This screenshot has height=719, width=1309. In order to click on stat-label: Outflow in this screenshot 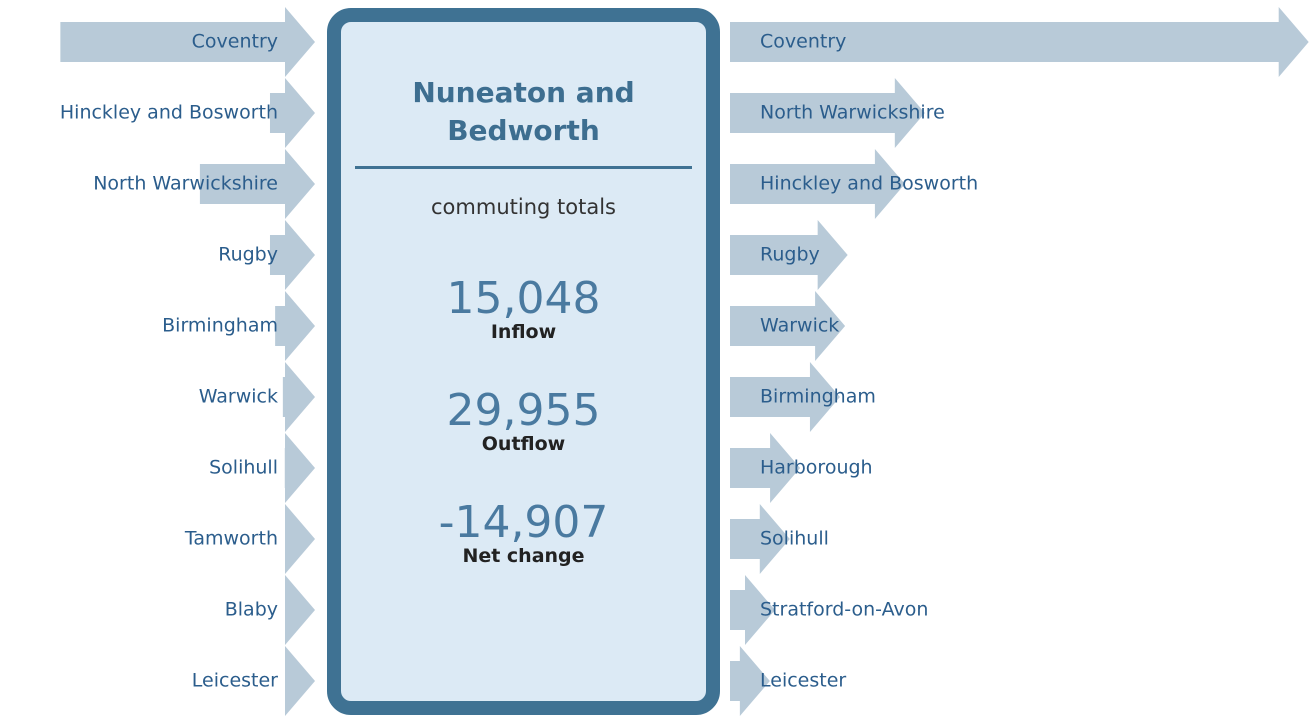, I will do `click(523, 444)`.